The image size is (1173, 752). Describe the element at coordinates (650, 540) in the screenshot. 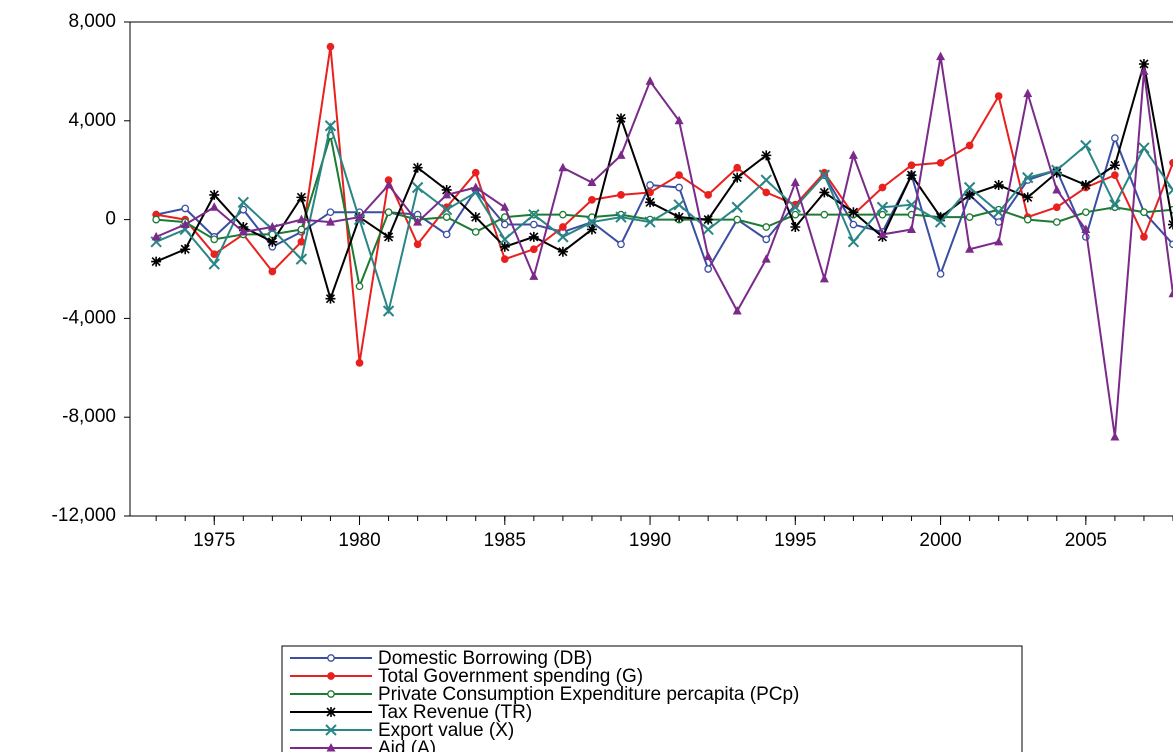

I see `x-tick-label: 1990` at that location.